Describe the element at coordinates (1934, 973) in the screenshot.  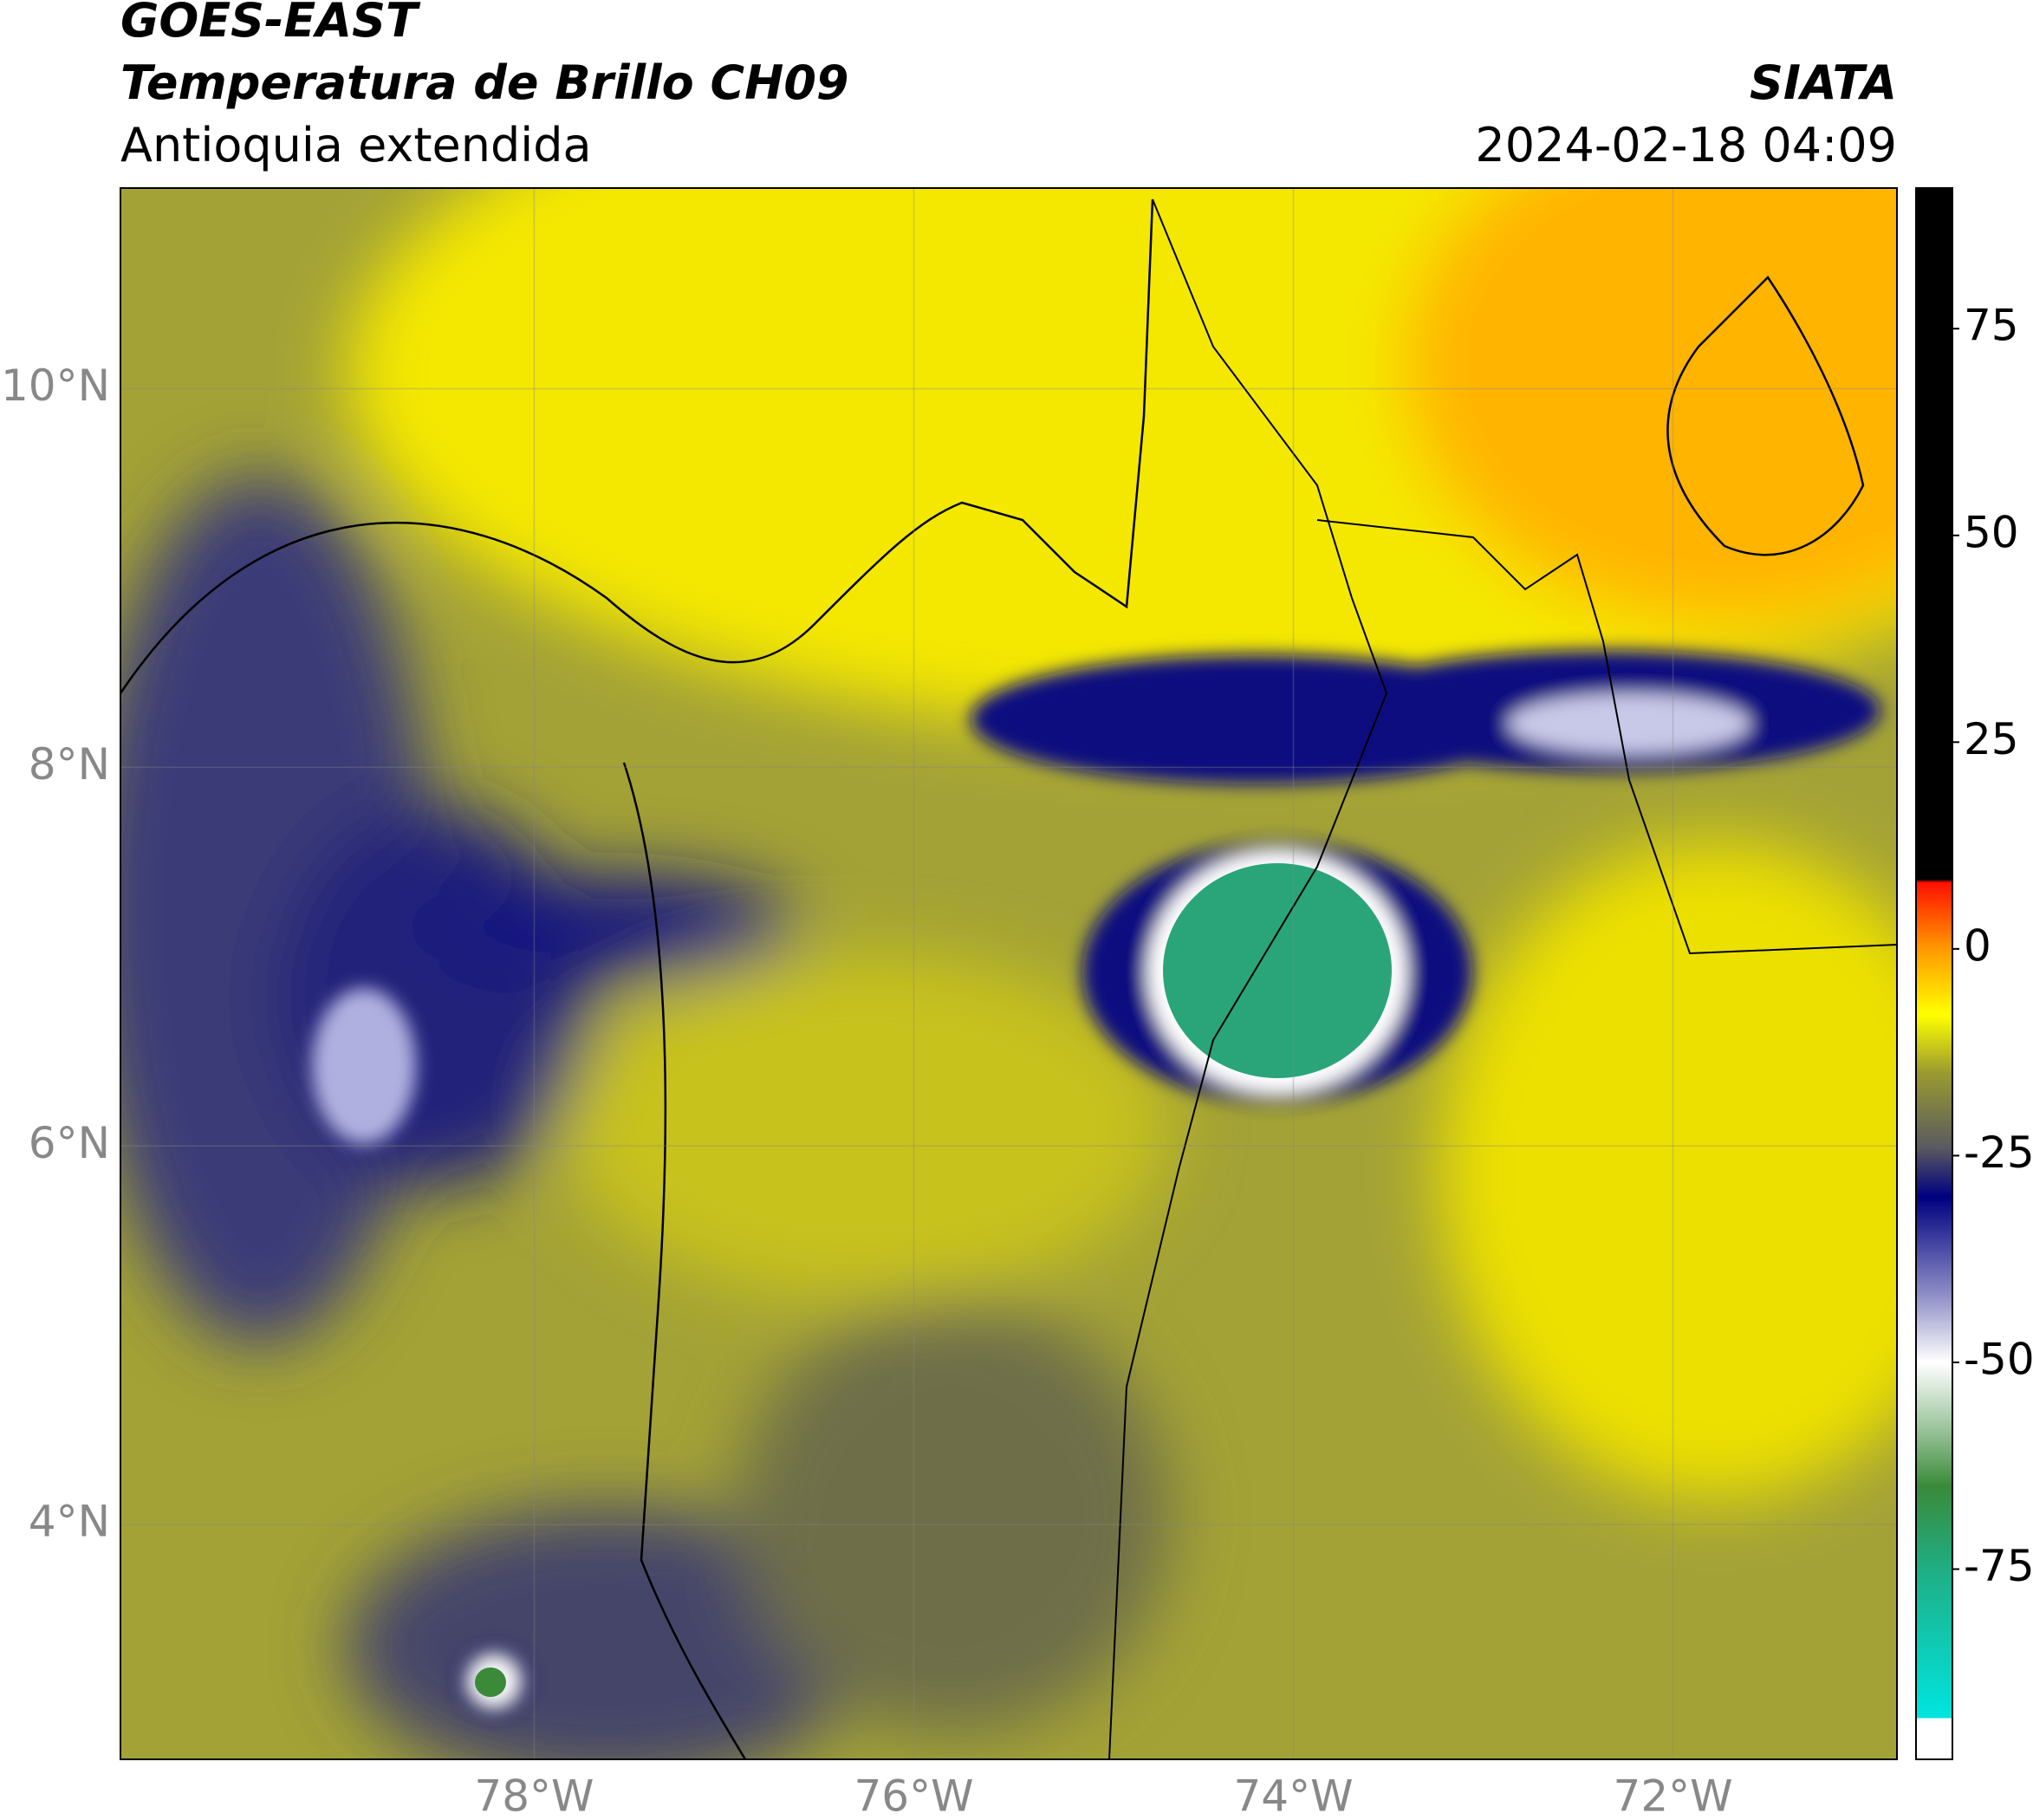
I see `colorbar` at that location.